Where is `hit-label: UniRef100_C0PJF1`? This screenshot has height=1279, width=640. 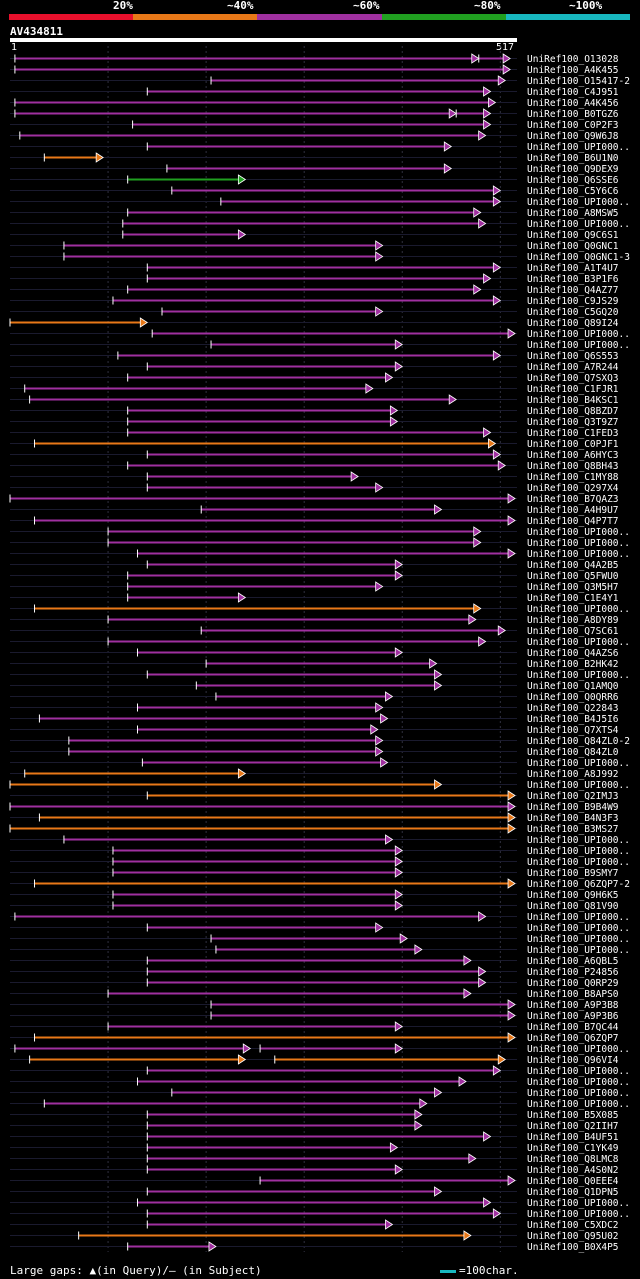 hit-label: UniRef100_C0PJF1 is located at coordinates (573, 444).